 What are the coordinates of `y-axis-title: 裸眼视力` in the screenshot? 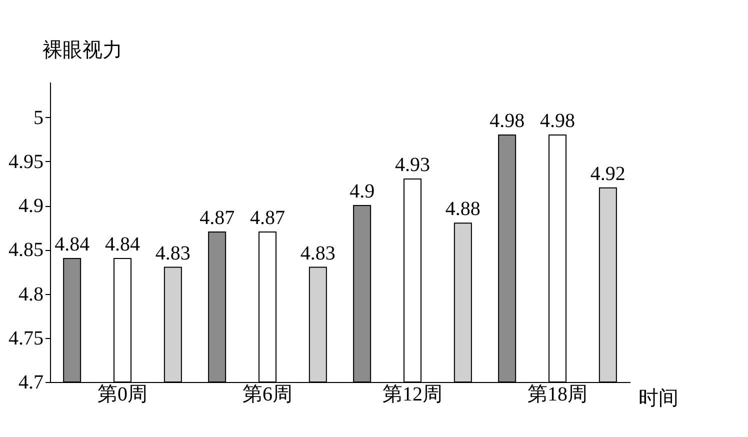 It's located at (82, 51).